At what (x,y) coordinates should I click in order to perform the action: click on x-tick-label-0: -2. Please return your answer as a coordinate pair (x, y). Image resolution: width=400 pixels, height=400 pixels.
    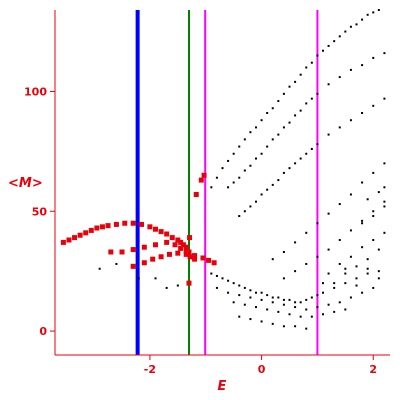
    Looking at the image, I should click on (150, 369).